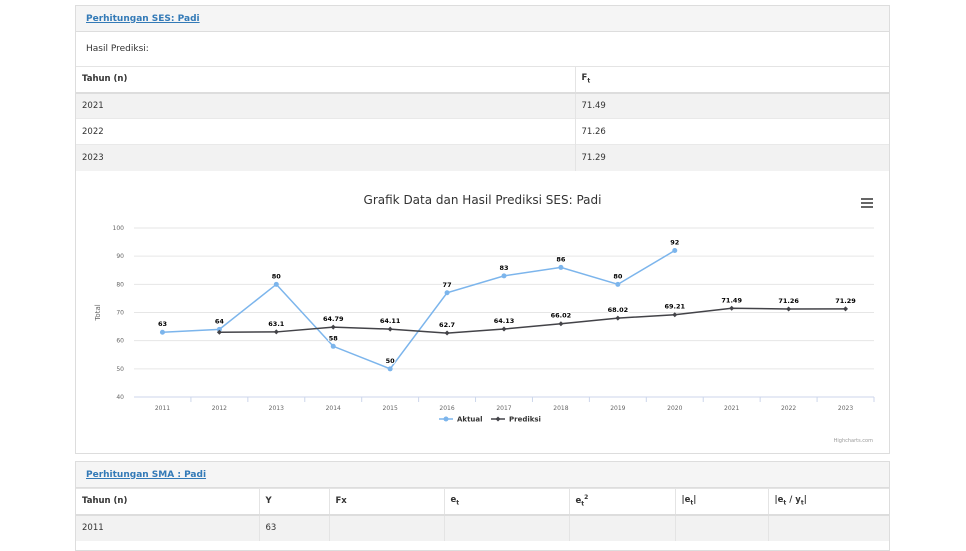 The image size is (966, 551). I want to click on table-row: 2021 71.49, so click(482, 105).